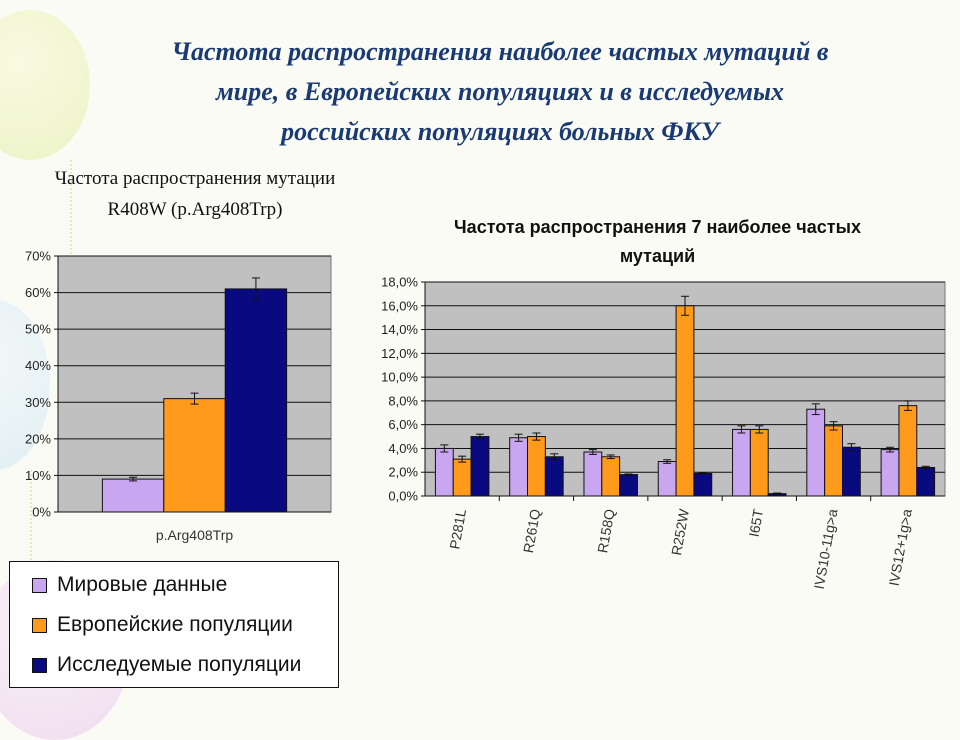  Describe the element at coordinates (194, 455) in the screenshot. I see `left-chart-bar-europe` at that location.